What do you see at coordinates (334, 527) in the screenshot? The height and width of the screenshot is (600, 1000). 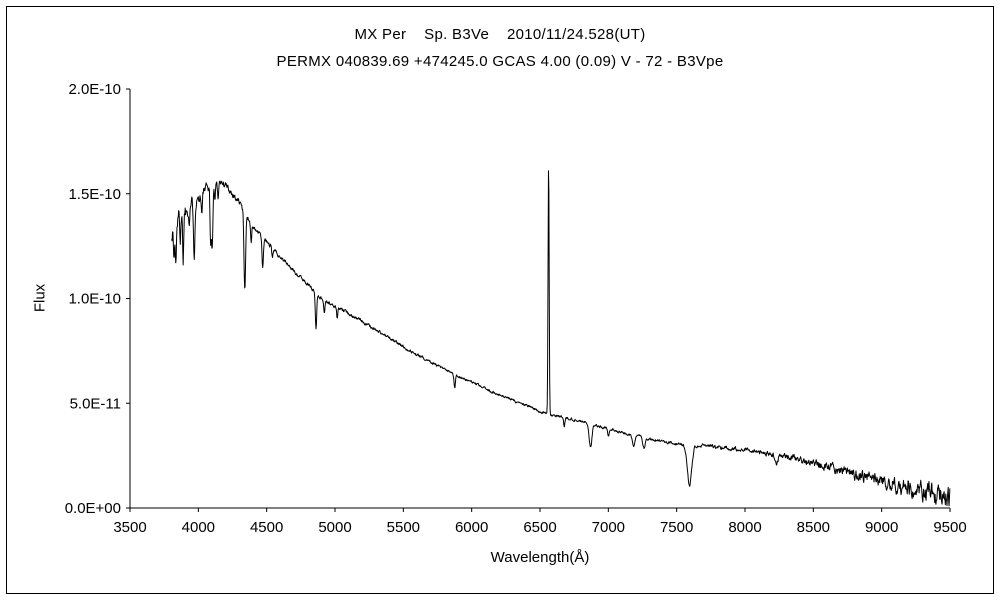 I see `x-tick-label: 5000` at bounding box center [334, 527].